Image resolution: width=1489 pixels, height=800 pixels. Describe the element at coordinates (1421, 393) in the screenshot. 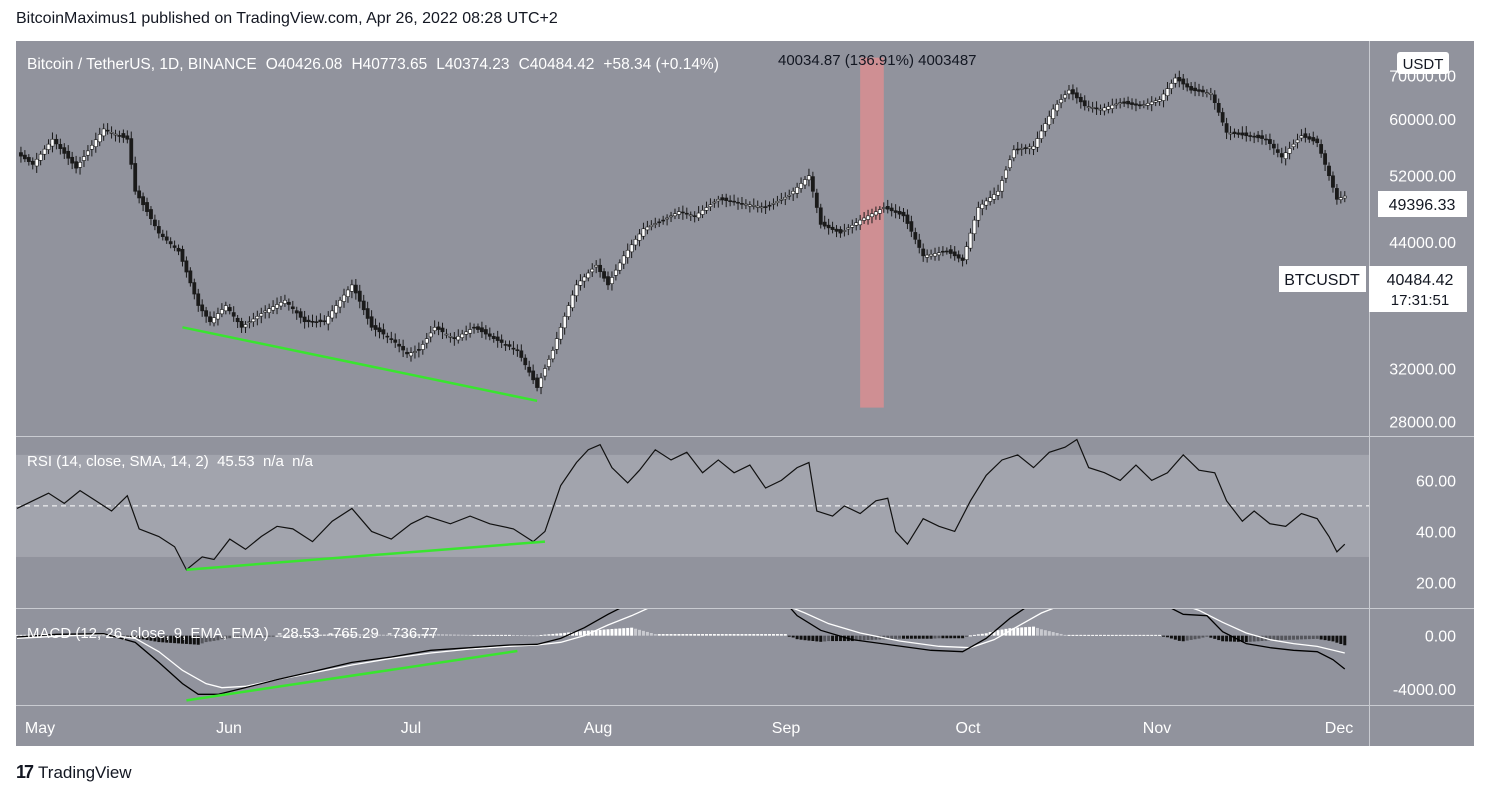

I see `price-axis` at that location.